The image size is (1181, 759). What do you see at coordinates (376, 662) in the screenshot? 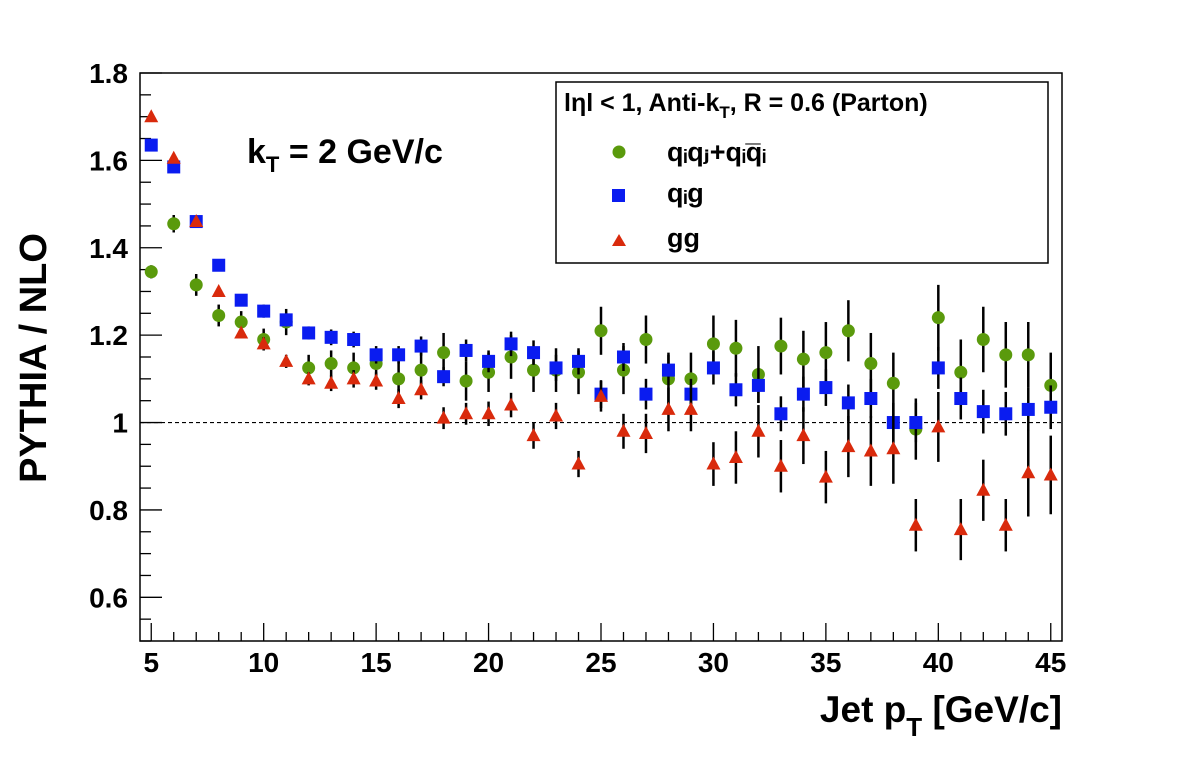
I see `x-tick-label: 15` at bounding box center [376, 662].